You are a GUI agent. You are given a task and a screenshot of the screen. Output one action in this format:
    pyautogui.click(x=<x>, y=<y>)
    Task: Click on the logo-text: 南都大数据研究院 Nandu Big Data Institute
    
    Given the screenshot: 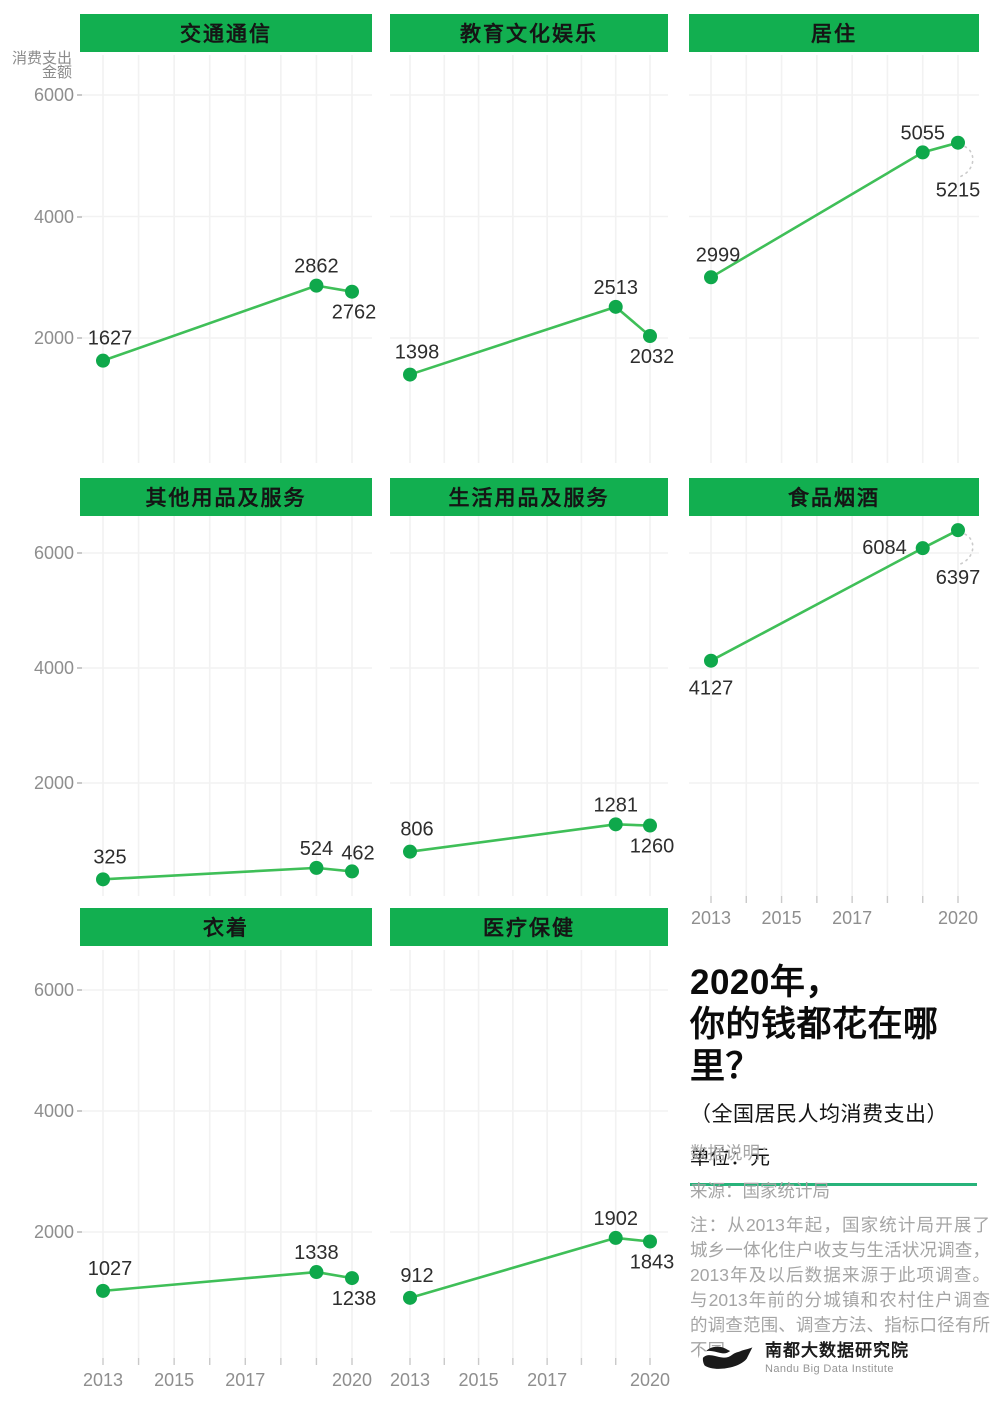 What is the action you would take?
    pyautogui.click(x=837, y=1355)
    